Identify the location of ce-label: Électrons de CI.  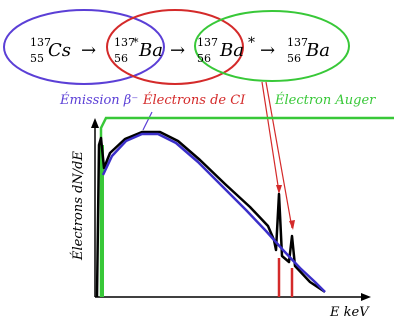
(194, 100).